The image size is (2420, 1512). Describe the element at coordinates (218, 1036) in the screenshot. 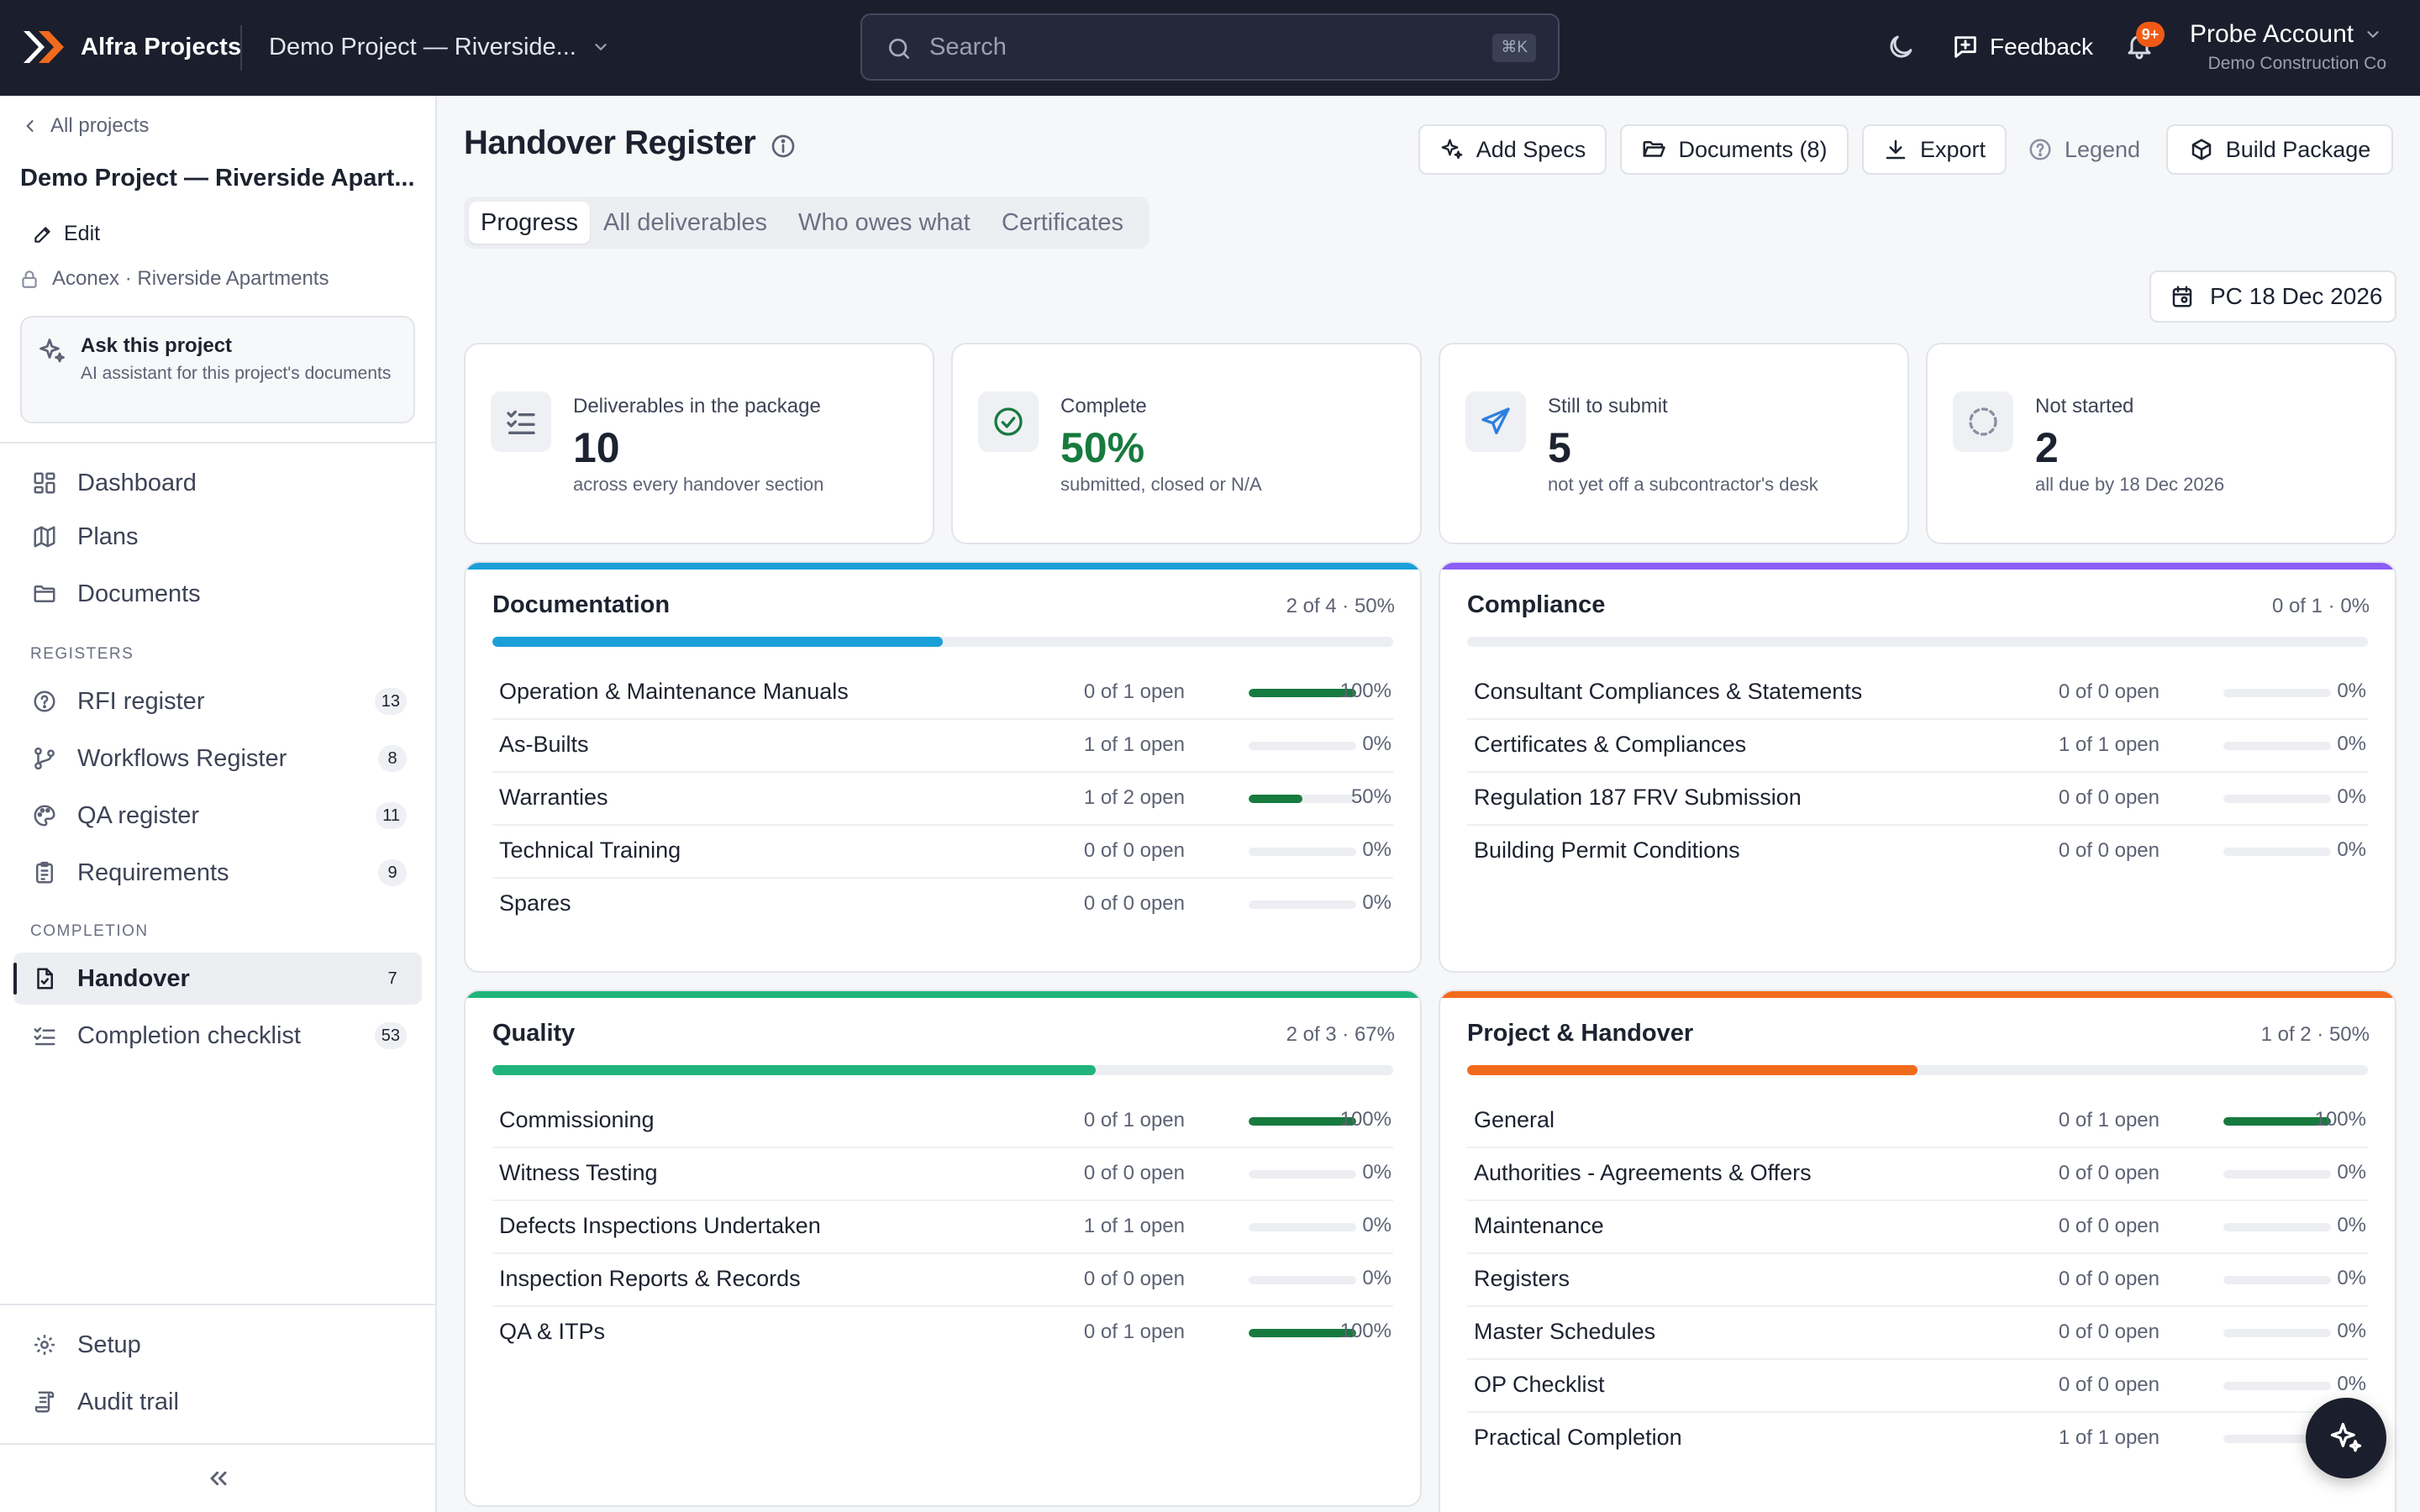

I see `sidebar-item-completion-checklist: Completion checklist 53` at that location.